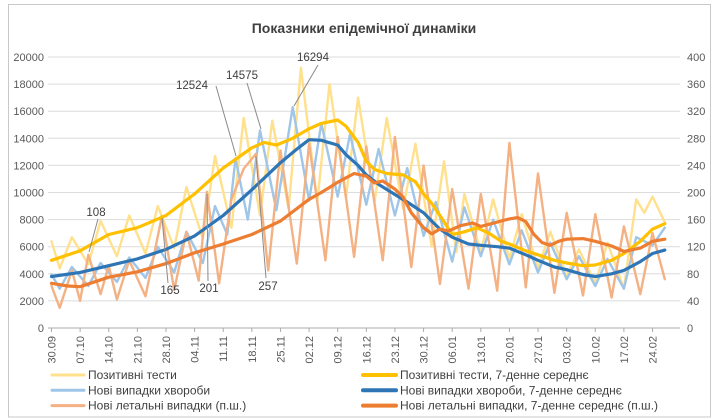 The image size is (713, 419). I want to click on legend-label: Нові випадки хвороби, so click(149, 390).